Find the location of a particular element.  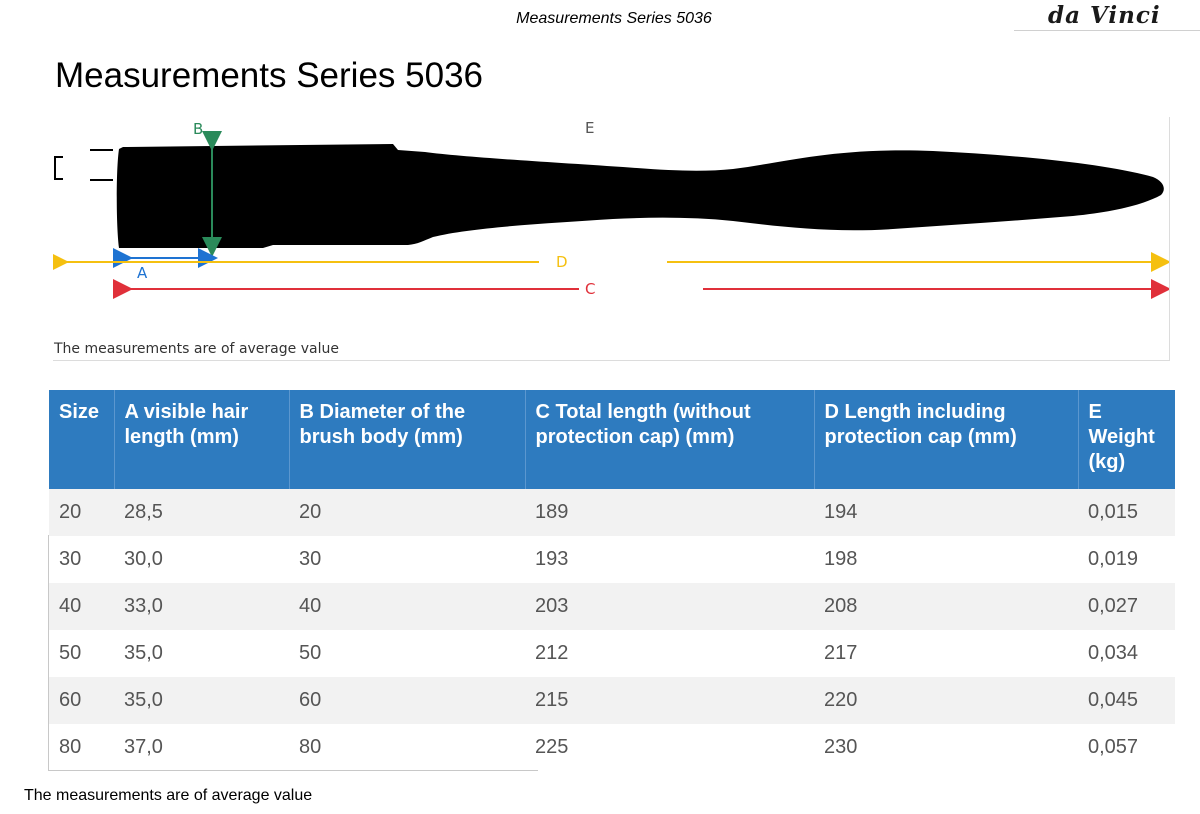

header-size: Size is located at coordinates (82, 439).